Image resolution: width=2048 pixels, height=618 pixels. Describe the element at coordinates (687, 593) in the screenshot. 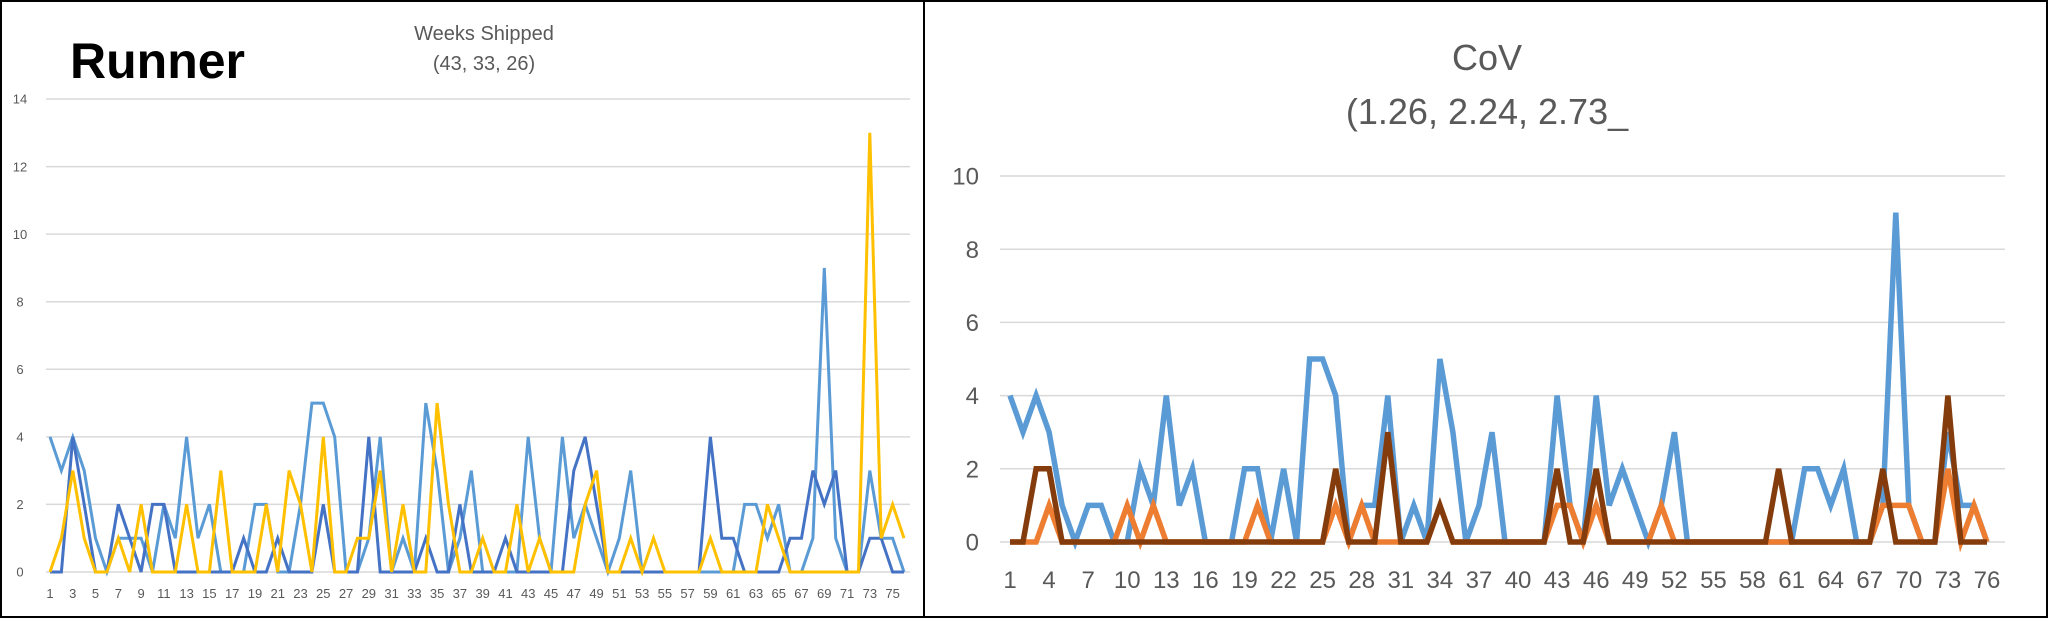

I see `x-tick-label: 57` at that location.